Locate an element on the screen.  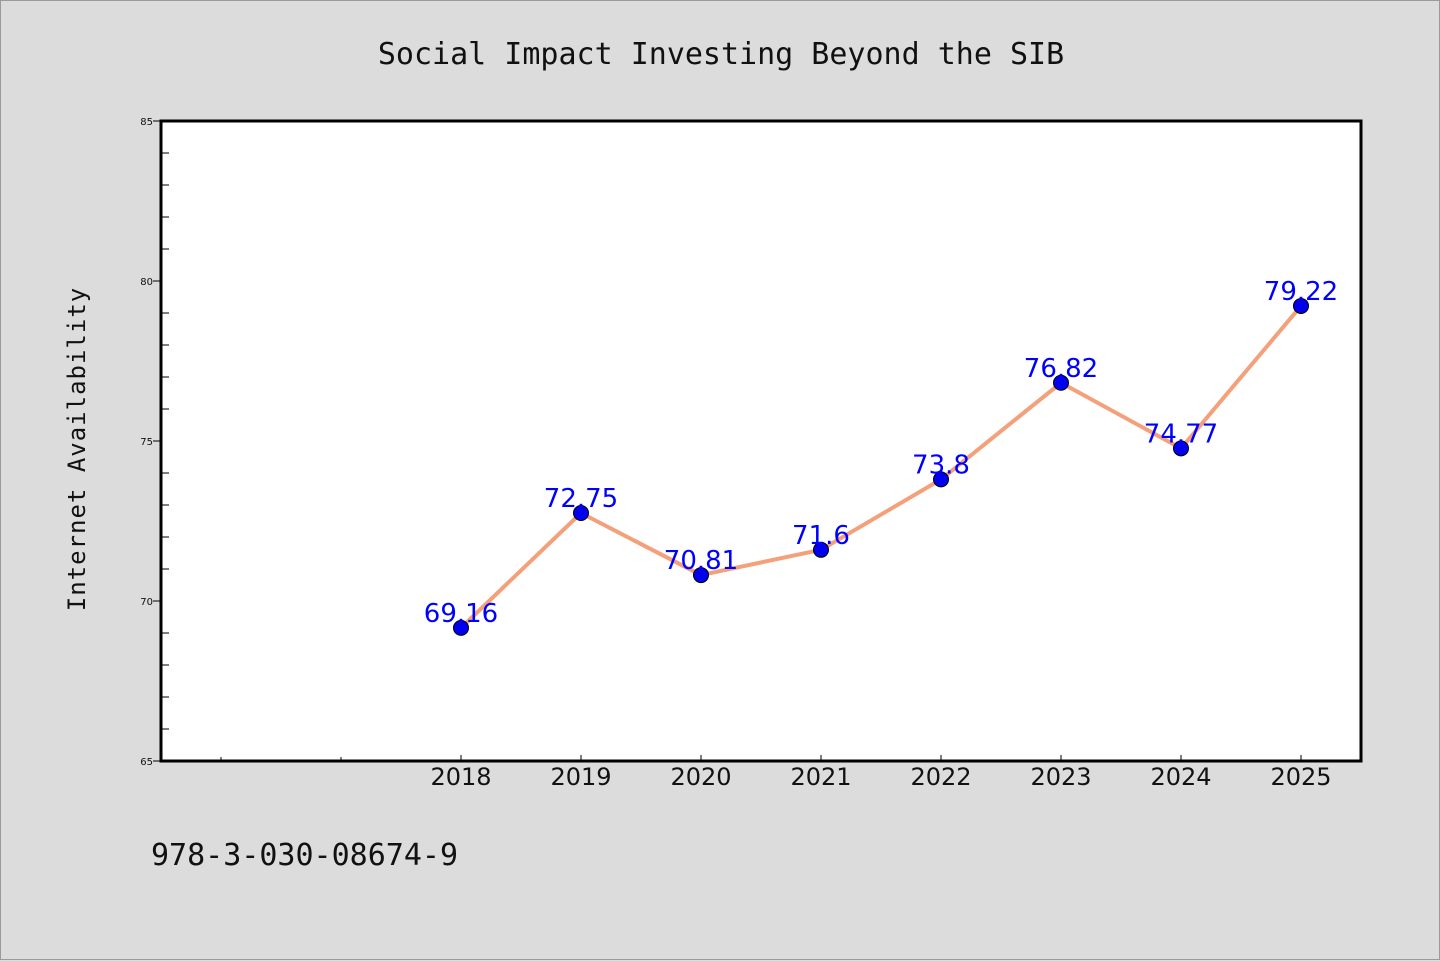
x-tick-label: 2025 is located at coordinates (1300, 777).